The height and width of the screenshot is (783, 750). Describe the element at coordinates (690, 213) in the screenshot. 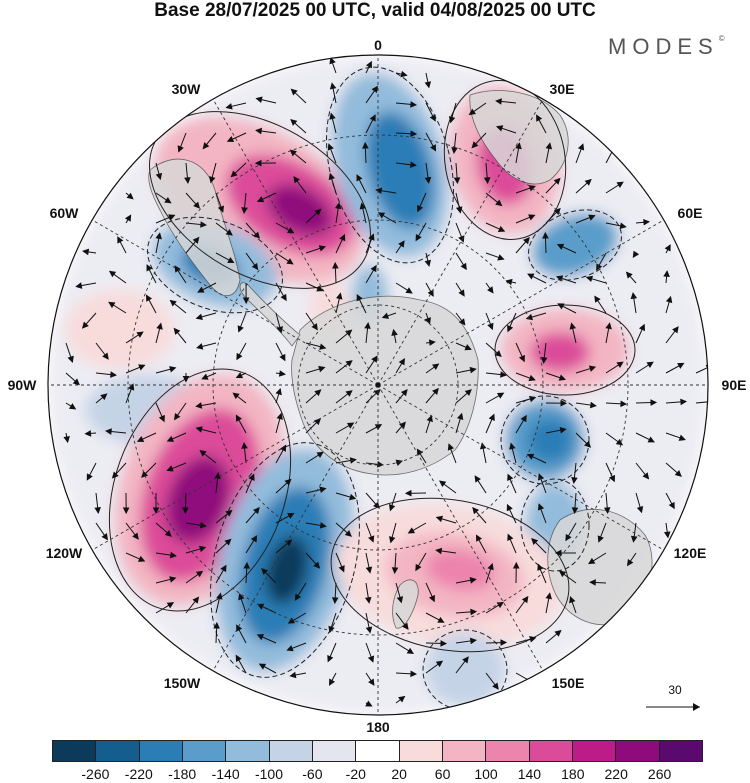

I see `longitude-label: 60E` at that location.